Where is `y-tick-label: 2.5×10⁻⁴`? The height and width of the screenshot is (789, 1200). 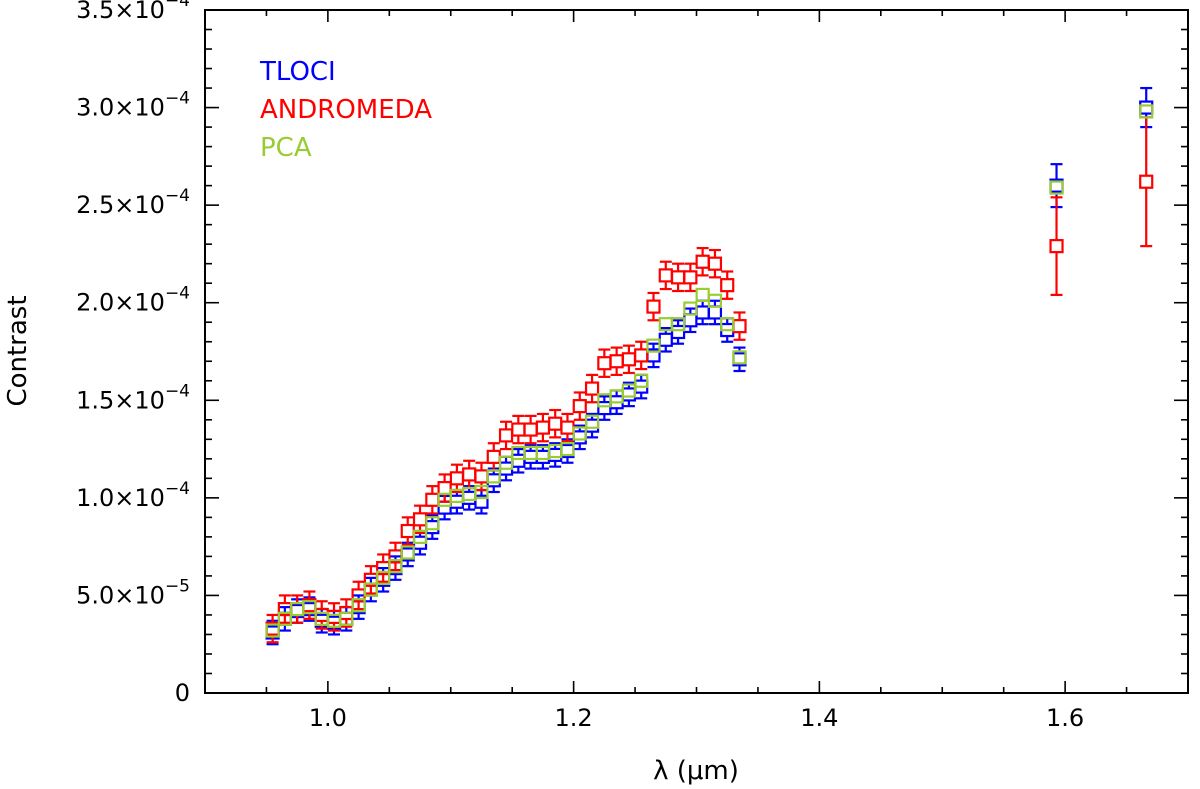 y-tick-label: 2.5×10⁻⁴ is located at coordinates (133, 202).